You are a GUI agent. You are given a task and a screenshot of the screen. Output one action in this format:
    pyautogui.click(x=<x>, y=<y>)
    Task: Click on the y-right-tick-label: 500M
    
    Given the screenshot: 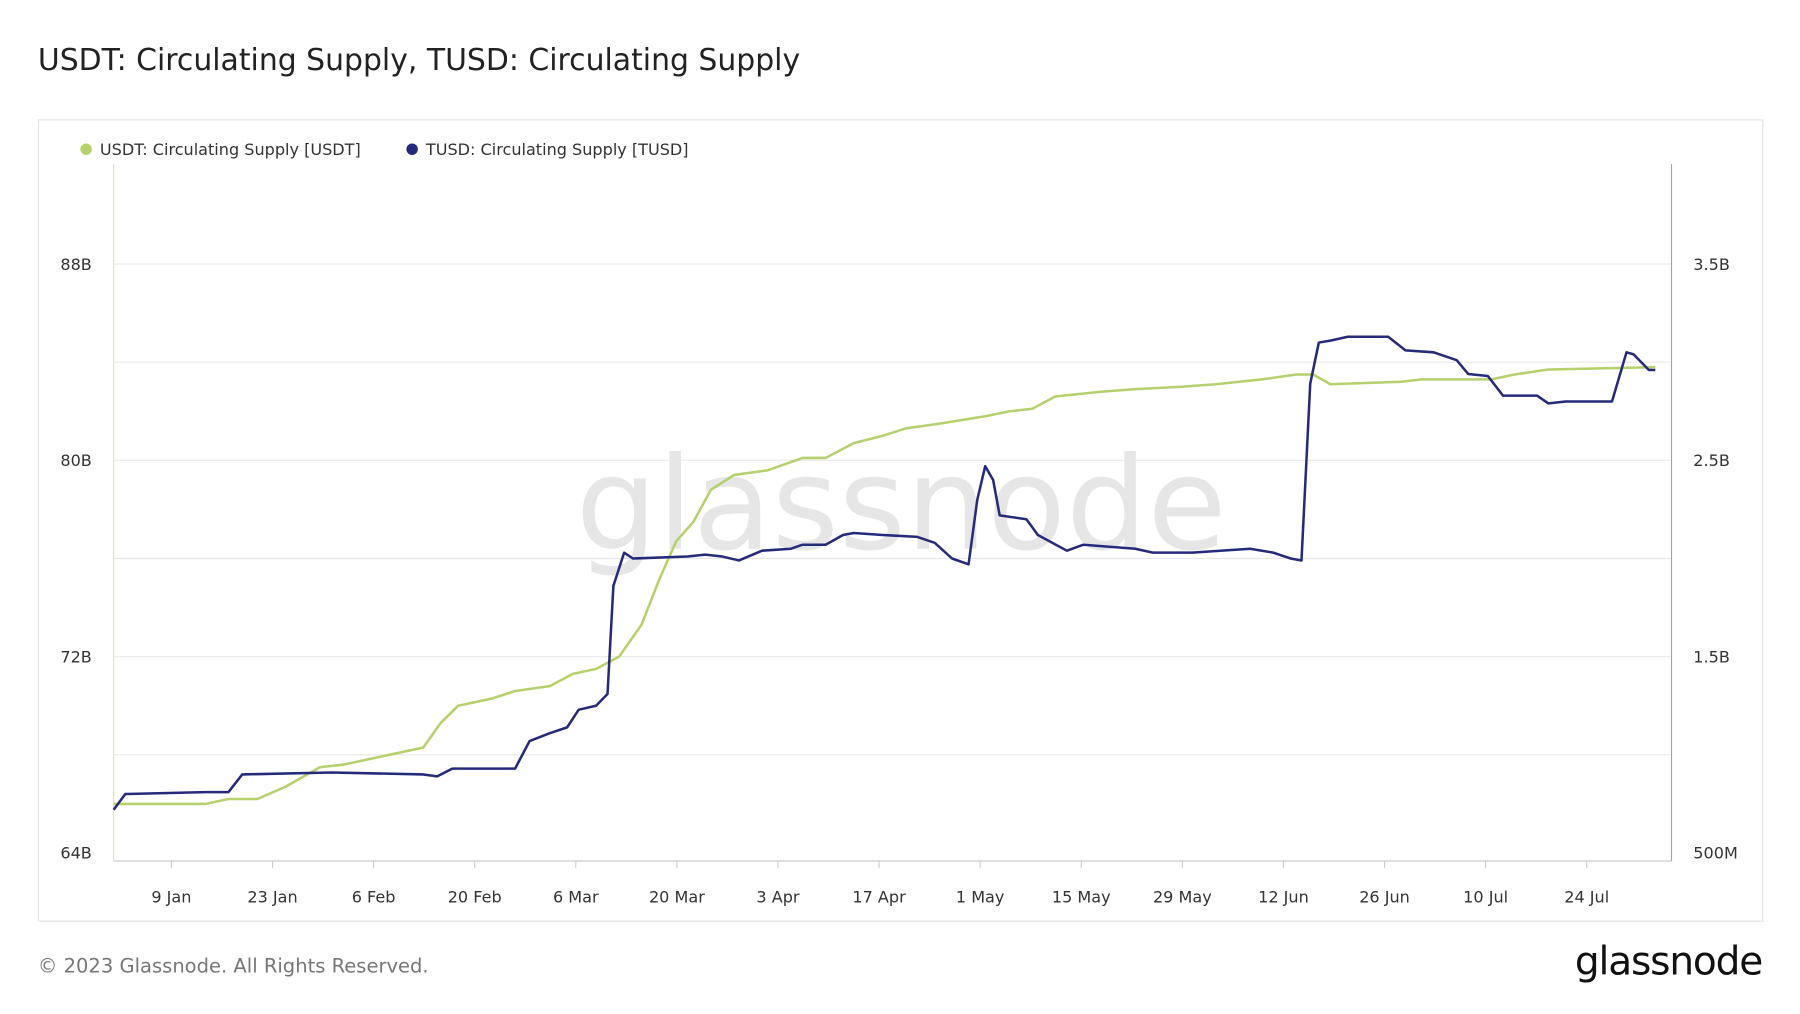 What is the action you would take?
    pyautogui.click(x=1715, y=853)
    